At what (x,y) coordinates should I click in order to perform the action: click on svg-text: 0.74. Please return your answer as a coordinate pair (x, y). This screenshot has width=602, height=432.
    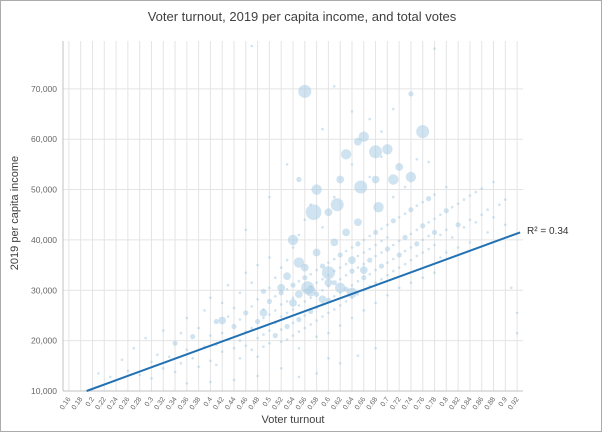
    Looking at the image, I should click on (408, 403).